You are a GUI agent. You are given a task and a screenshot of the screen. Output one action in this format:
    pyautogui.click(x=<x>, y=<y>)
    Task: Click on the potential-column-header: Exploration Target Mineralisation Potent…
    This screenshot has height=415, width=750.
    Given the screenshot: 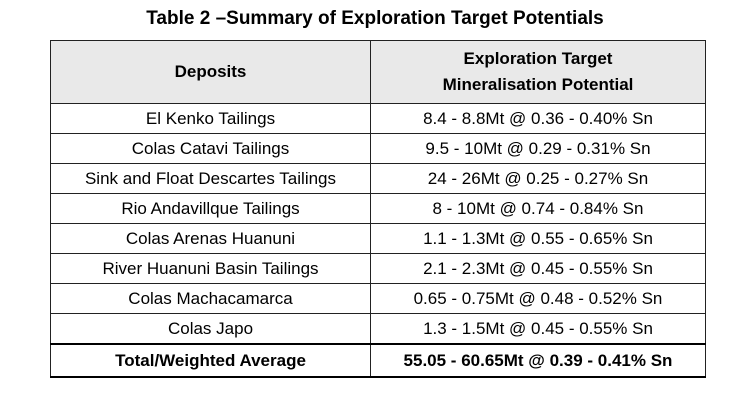 What is the action you would take?
    pyautogui.click(x=538, y=72)
    